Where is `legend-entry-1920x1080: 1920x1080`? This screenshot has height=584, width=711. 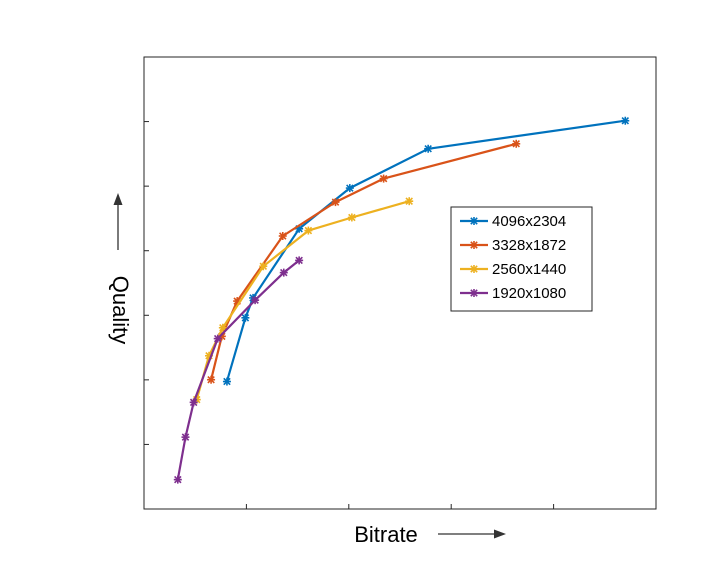 legend-entry-1920x1080: 1920x1080 is located at coordinates (513, 293).